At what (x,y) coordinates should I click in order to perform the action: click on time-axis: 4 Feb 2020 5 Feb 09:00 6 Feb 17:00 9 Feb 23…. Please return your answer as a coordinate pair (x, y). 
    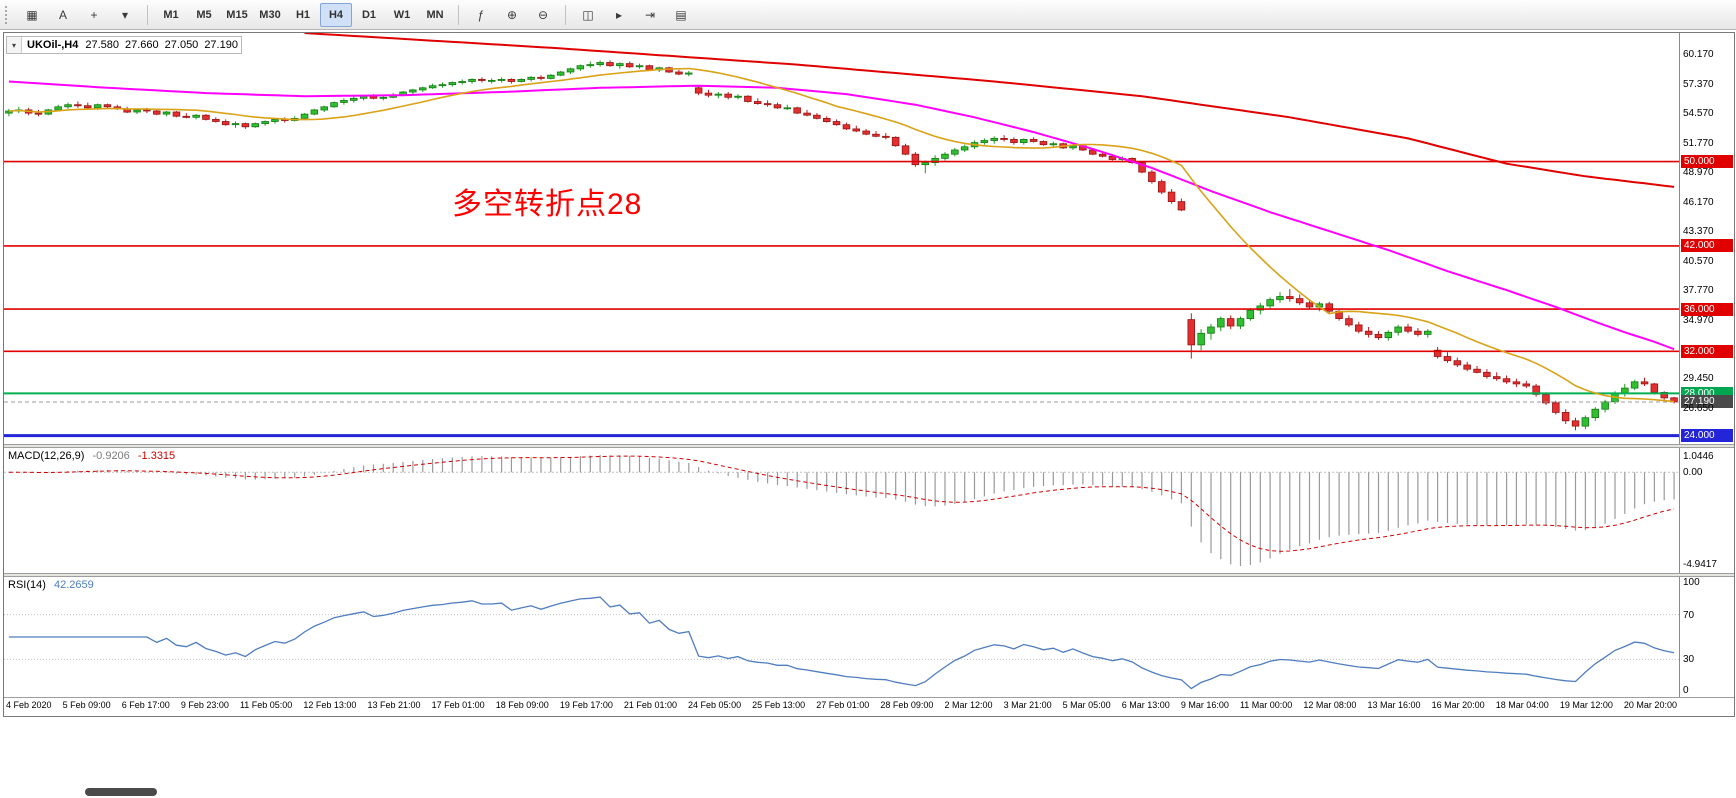
    Looking at the image, I should click on (869, 706).